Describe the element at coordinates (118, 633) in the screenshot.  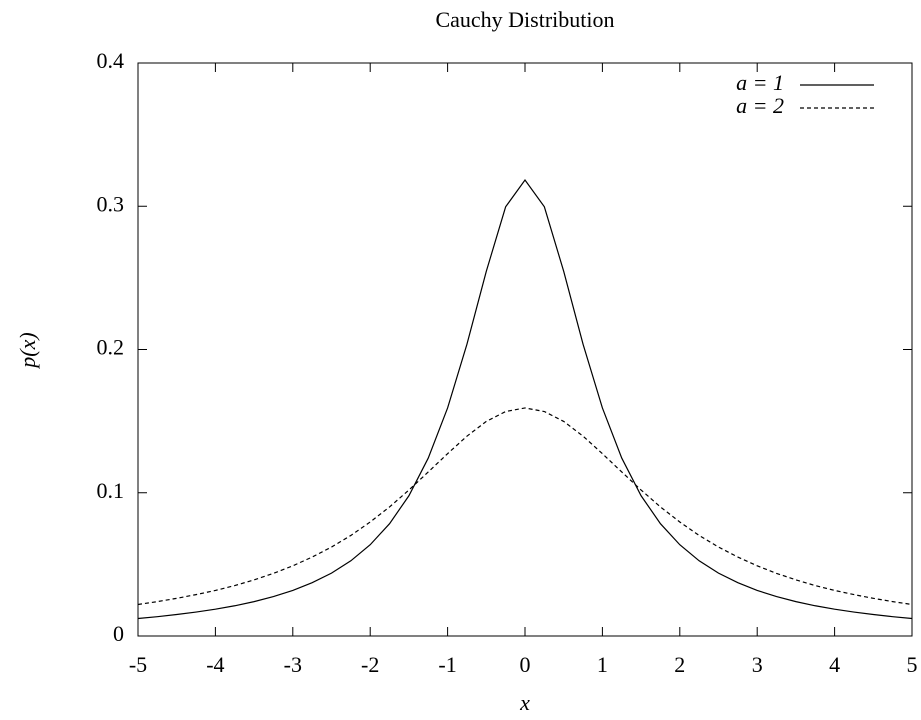
I see `y-tick-label: 0` at that location.